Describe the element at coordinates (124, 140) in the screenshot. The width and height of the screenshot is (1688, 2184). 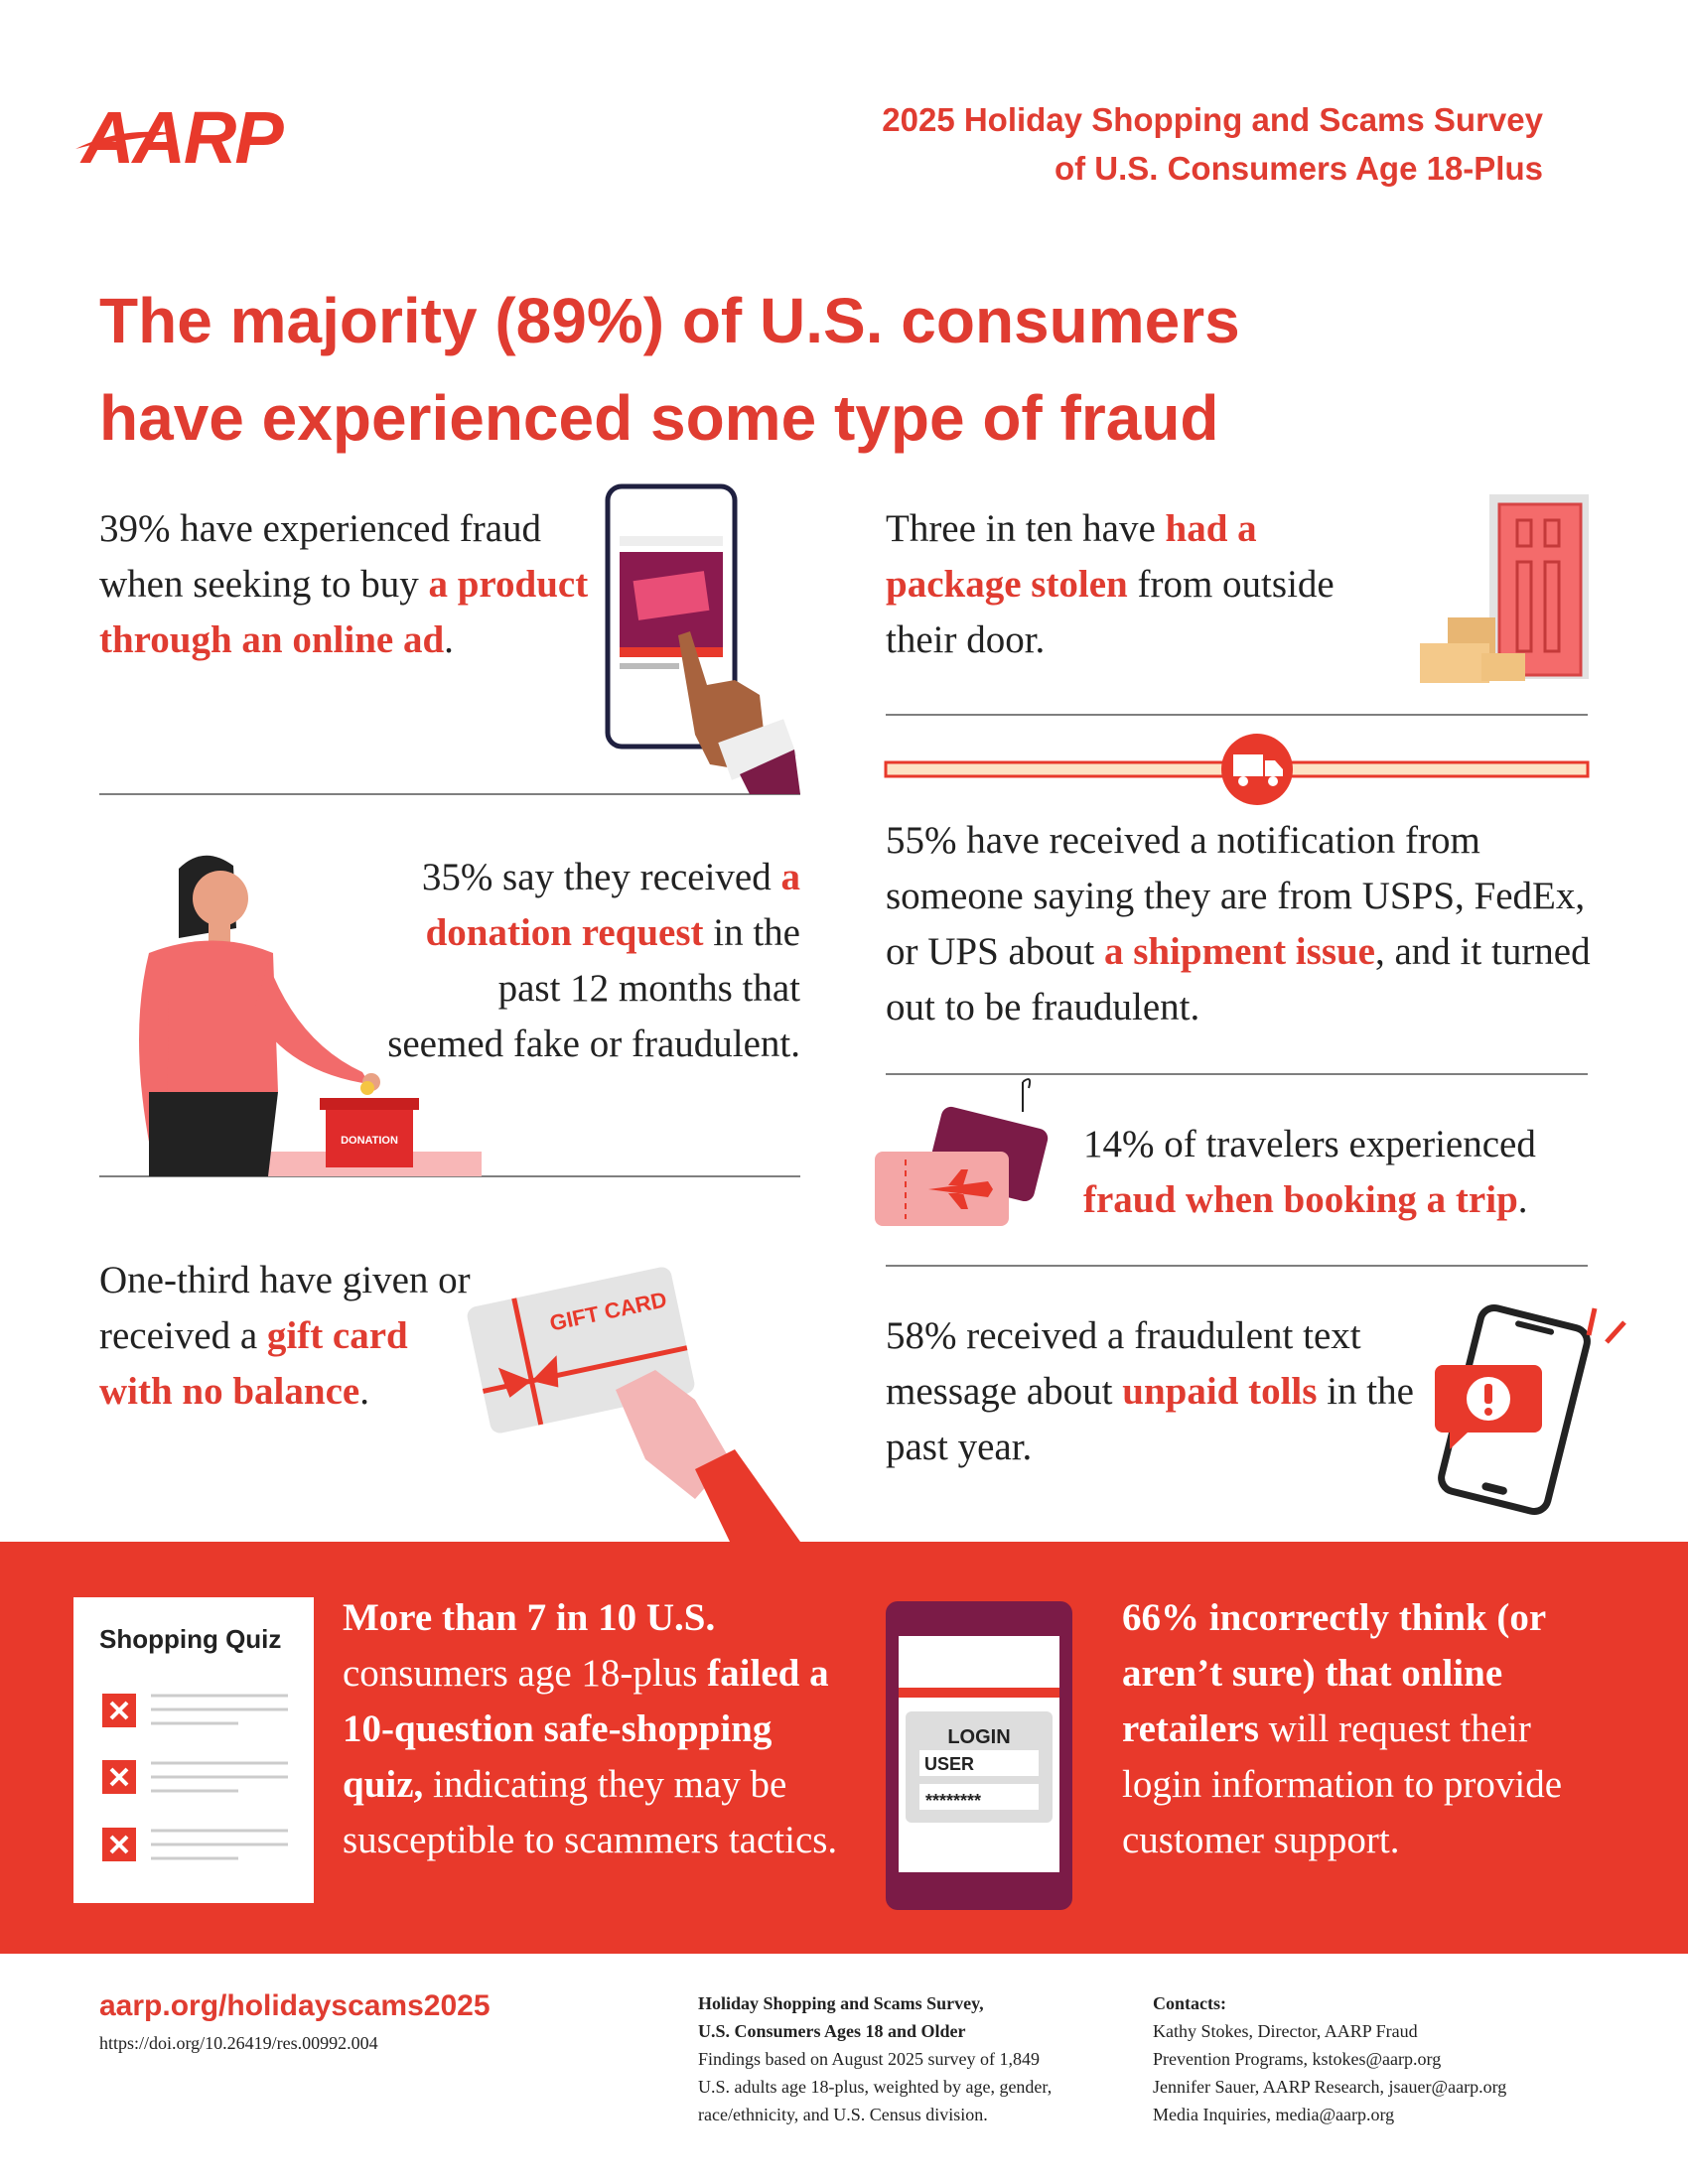
I see `logo-swoosh` at that location.